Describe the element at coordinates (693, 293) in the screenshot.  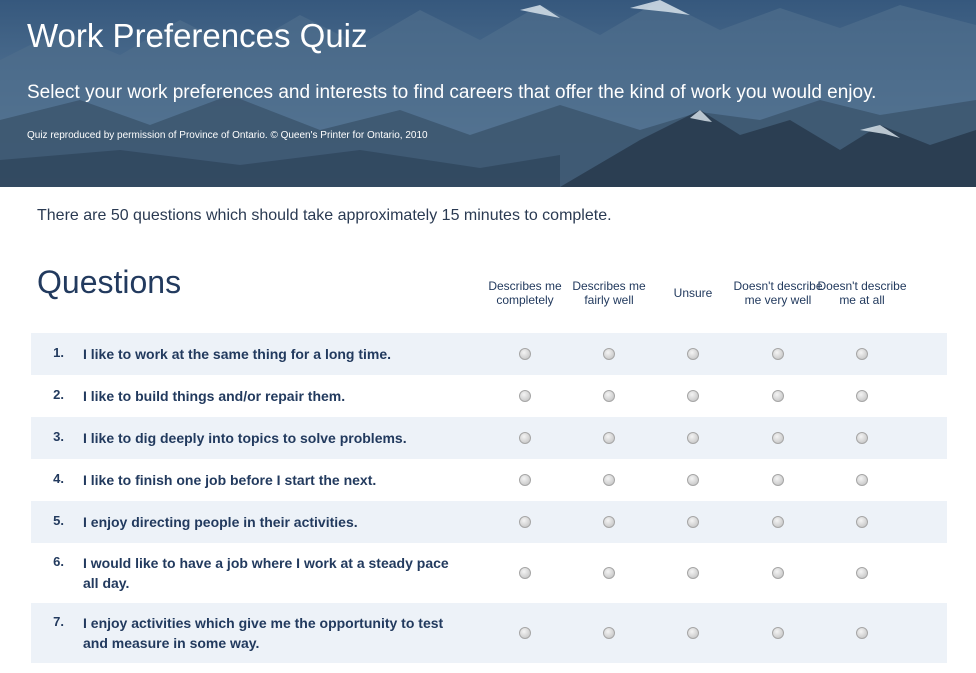
I see `column-header-unsure: Unsure` at that location.